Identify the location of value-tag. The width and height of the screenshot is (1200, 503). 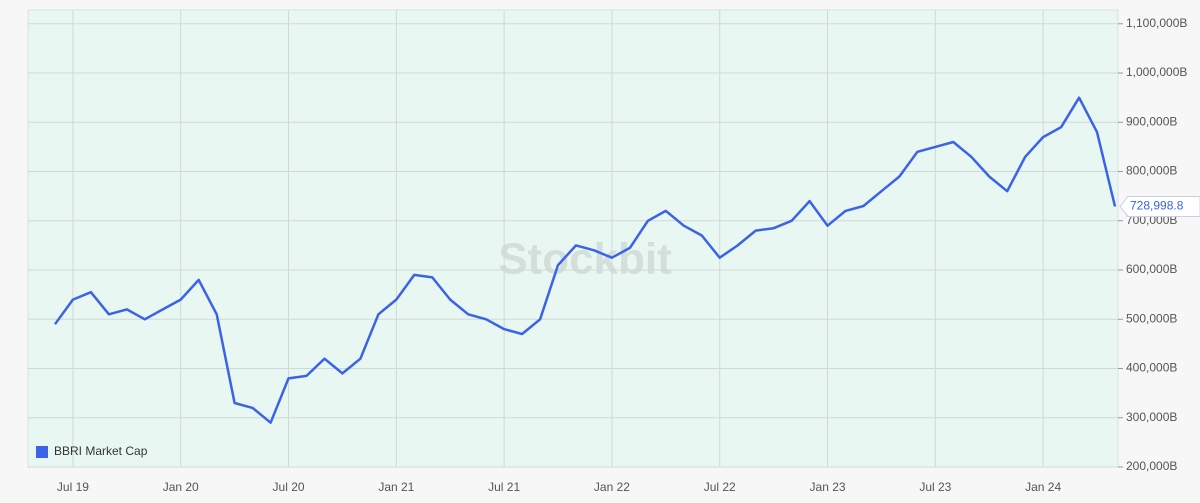
(1159, 206).